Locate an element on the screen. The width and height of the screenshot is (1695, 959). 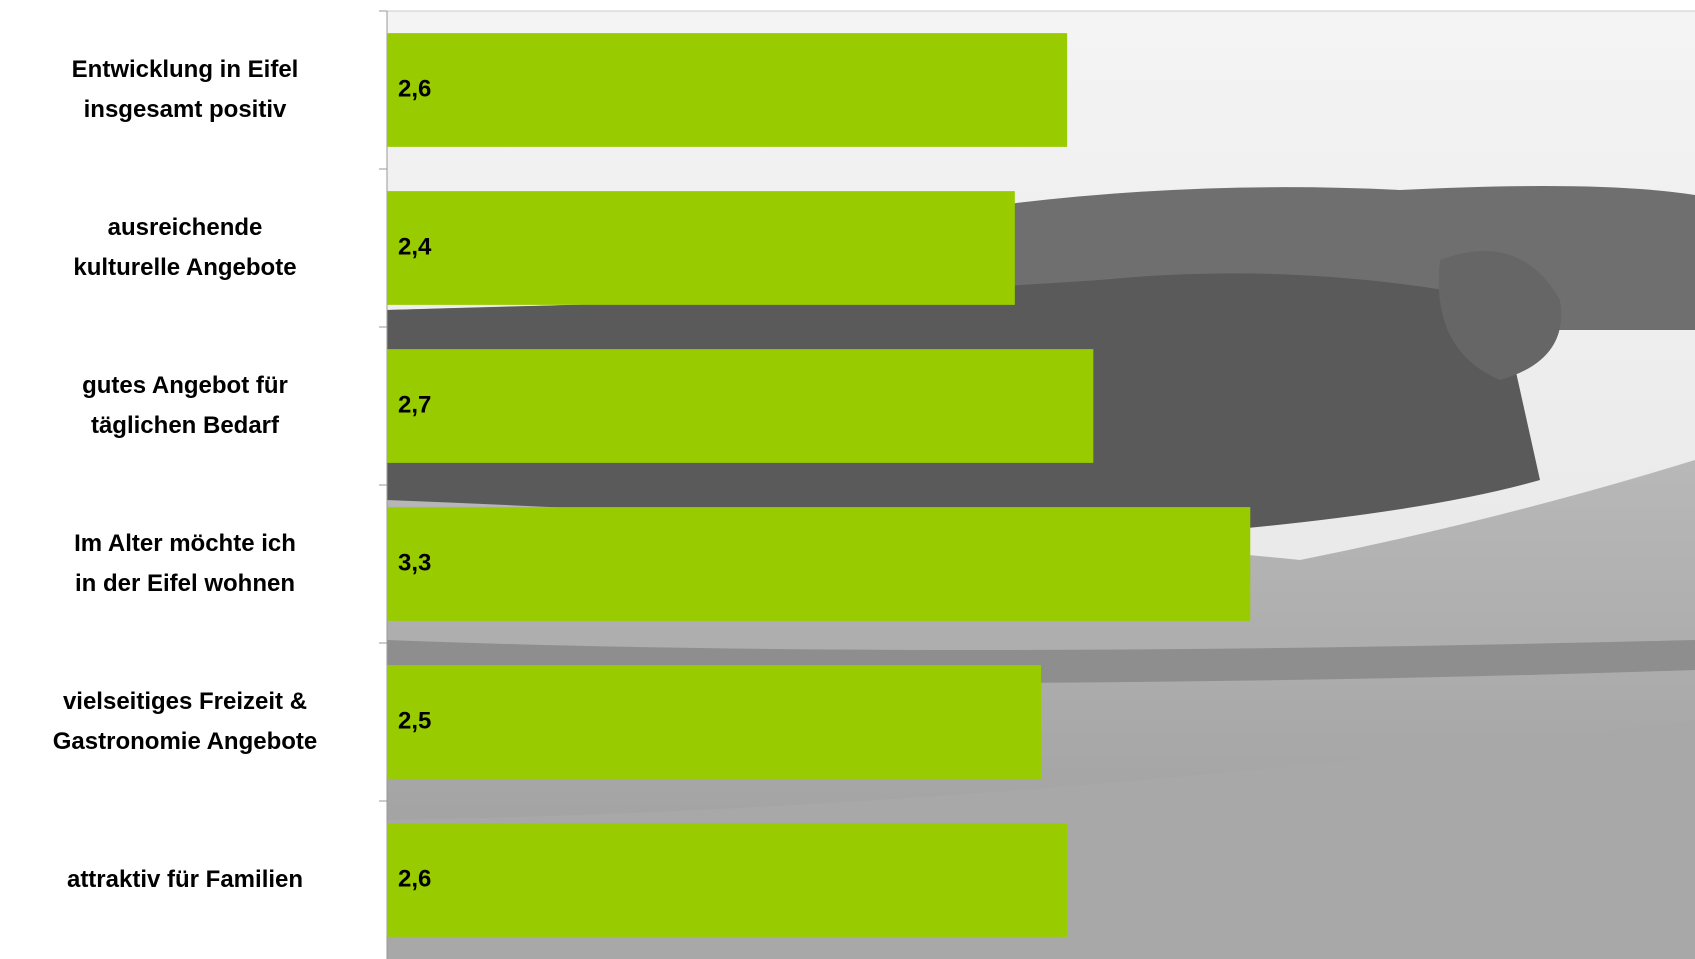
category-label: gutes Angebot für täglichen Bedarf is located at coordinates (185, 405).